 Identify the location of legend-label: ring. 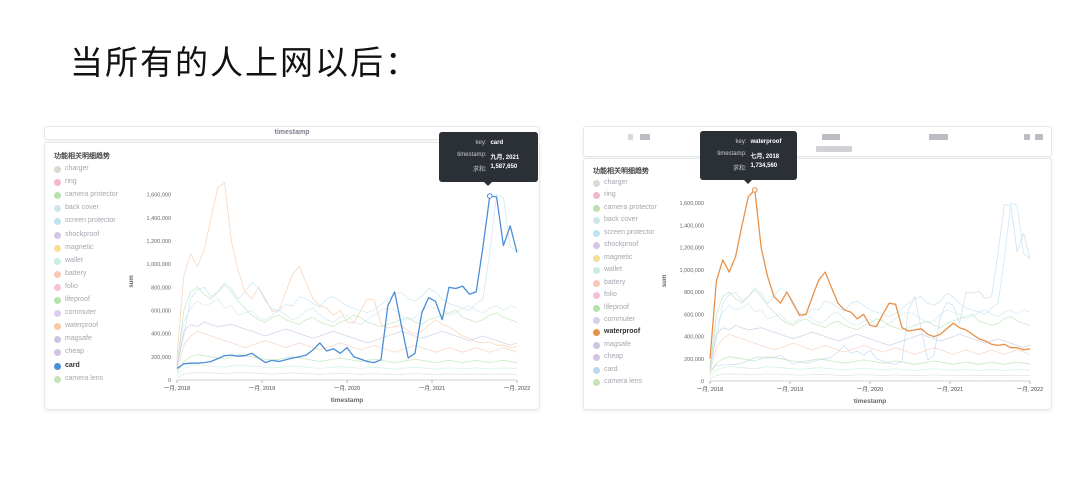
(610, 195).